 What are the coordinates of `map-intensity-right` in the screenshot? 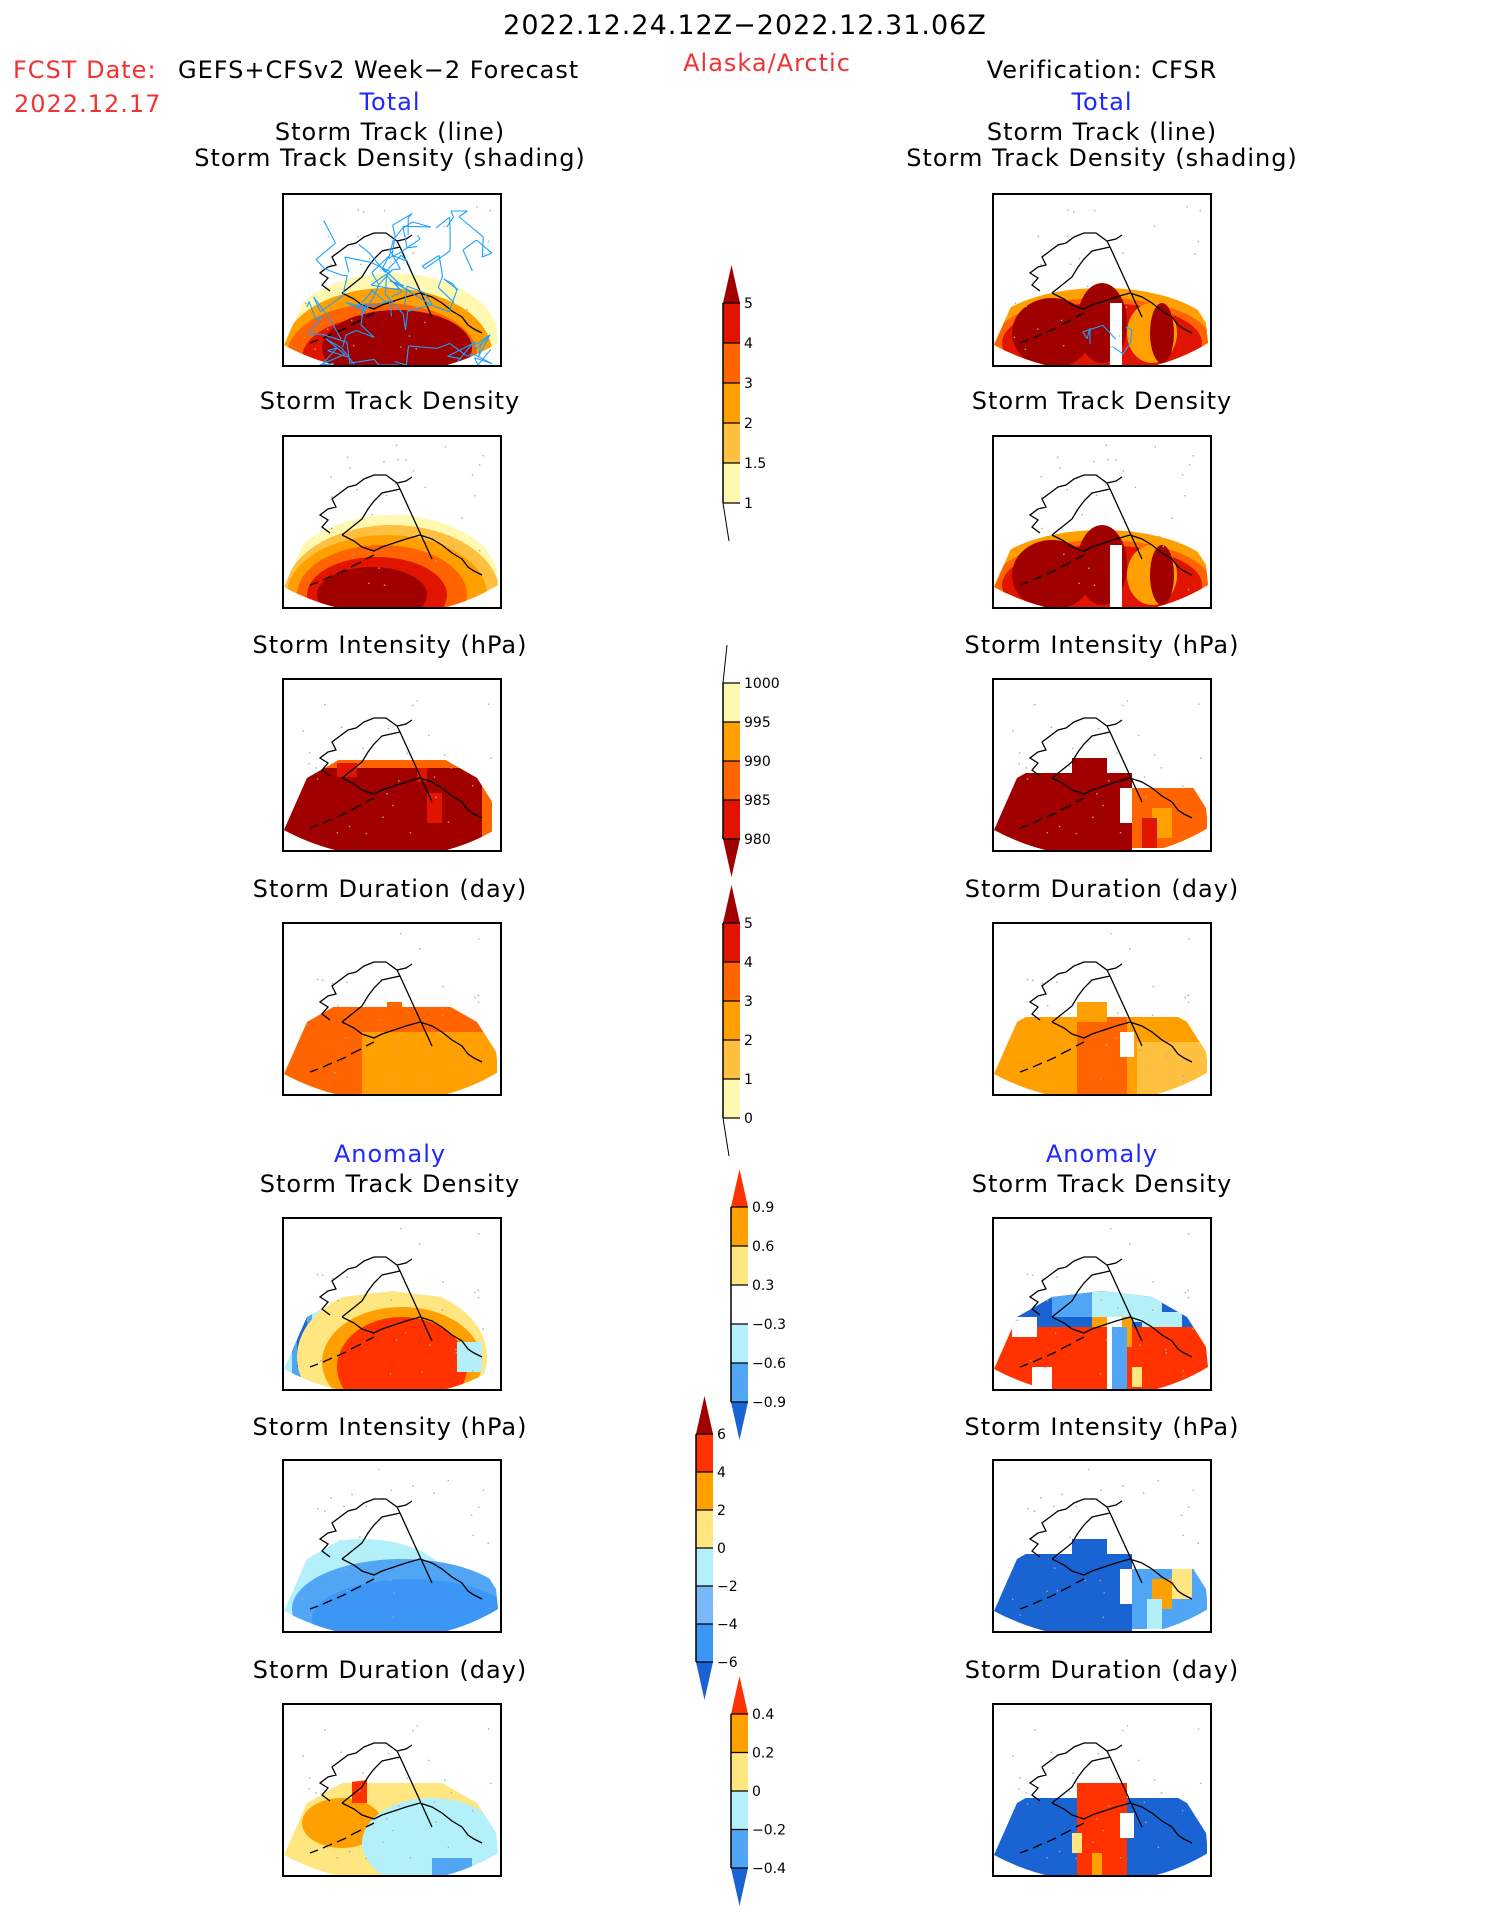 It's located at (1102, 765).